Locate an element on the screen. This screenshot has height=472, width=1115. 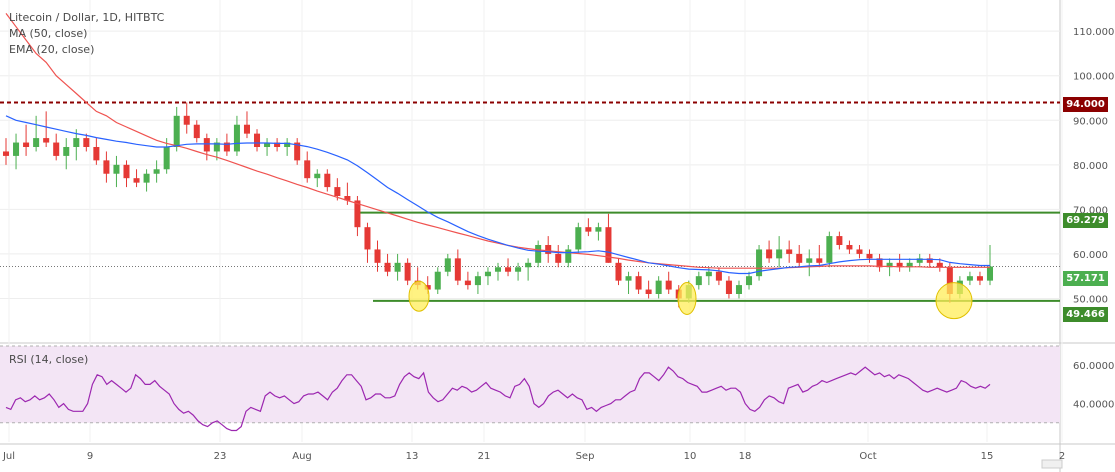
rsi-legend: RSI (14, close) is located at coordinates (49, 359).